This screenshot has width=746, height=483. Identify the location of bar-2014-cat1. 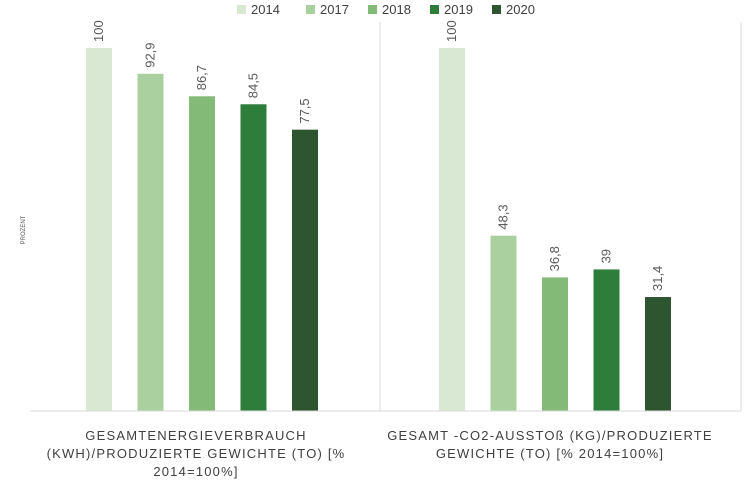
(99, 229).